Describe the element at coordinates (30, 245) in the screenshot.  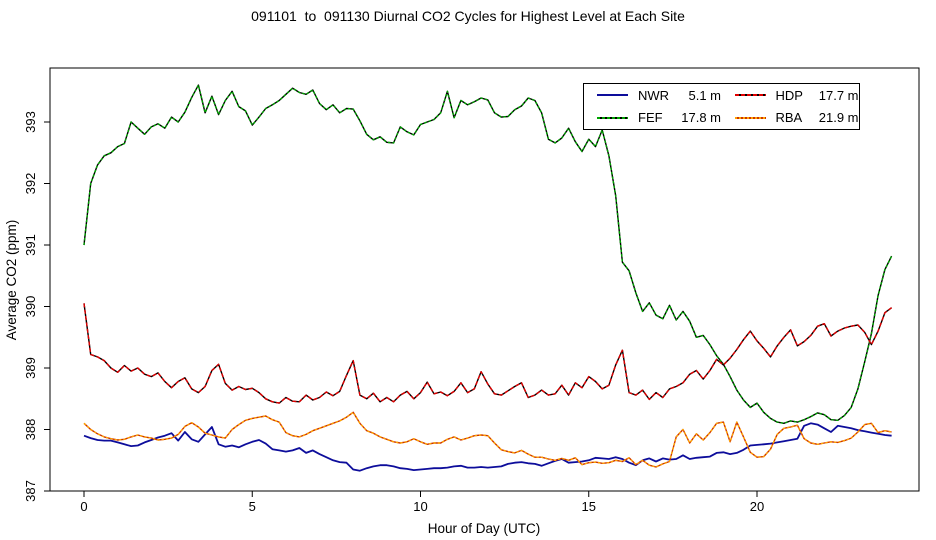
I see `y-tick-label: 391` at that location.